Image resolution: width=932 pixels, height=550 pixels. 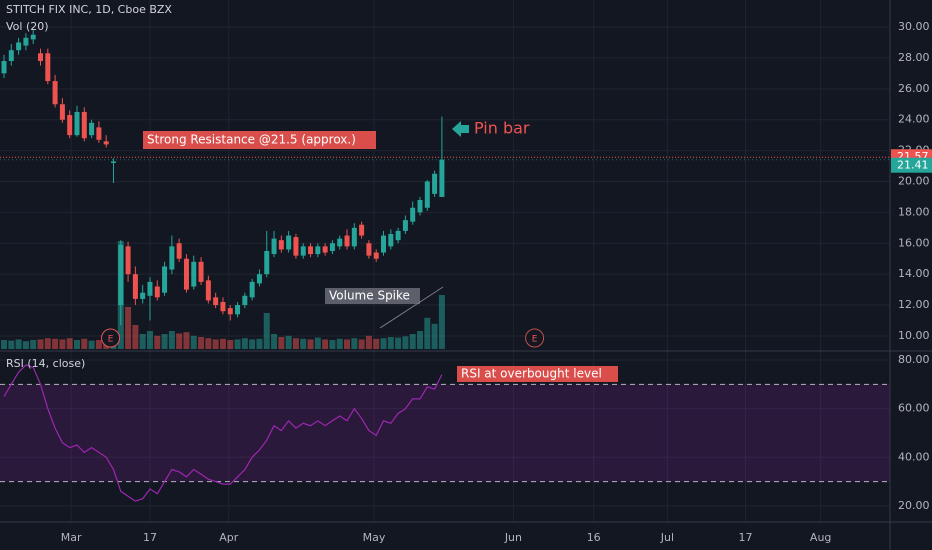 I want to click on x-tick-label: Apr, so click(x=229, y=537).